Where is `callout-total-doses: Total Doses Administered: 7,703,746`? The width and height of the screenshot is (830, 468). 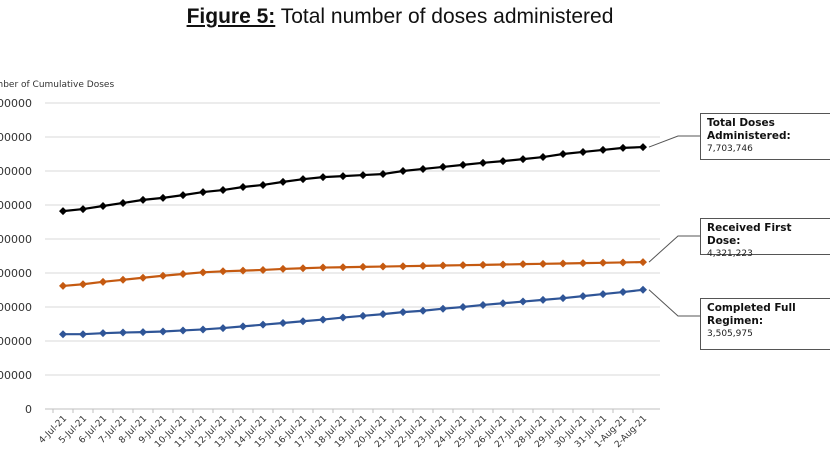 callout-total-doses: Total Doses Administered: 7,703,746 is located at coordinates (765, 136).